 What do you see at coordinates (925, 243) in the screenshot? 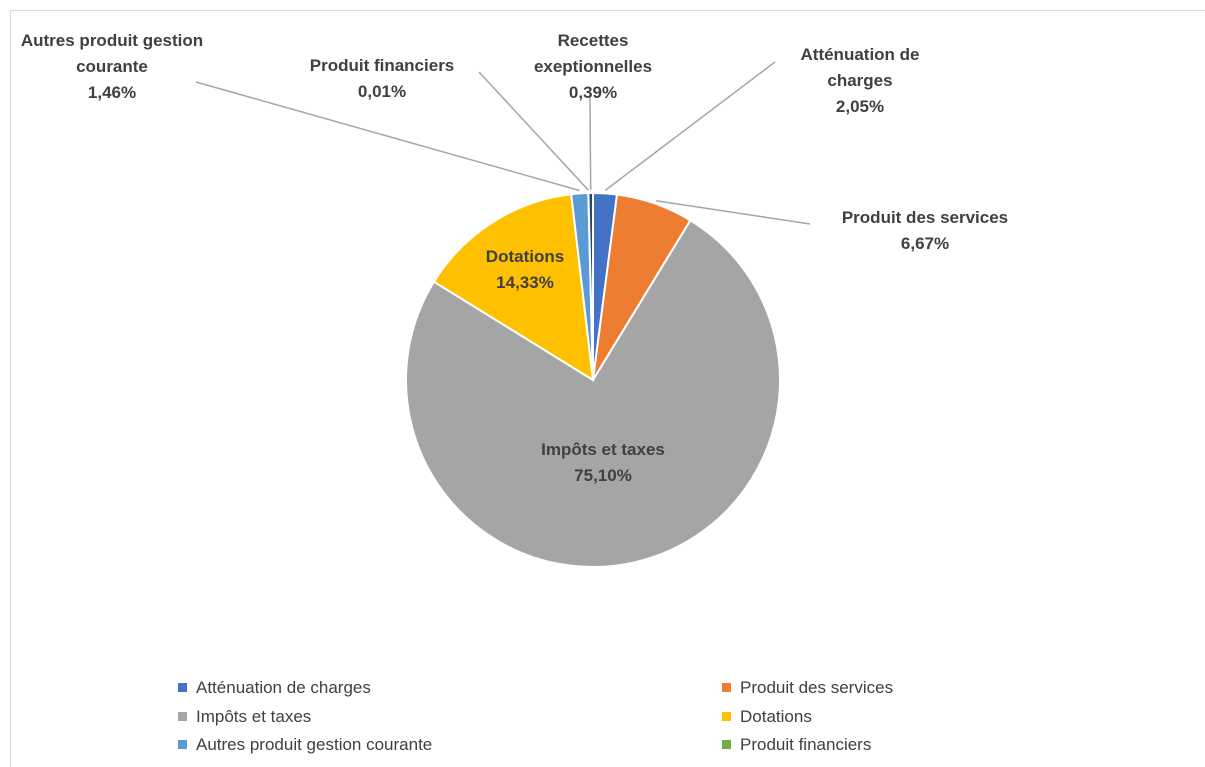
I see `data-label-value: 6,67%` at bounding box center [925, 243].